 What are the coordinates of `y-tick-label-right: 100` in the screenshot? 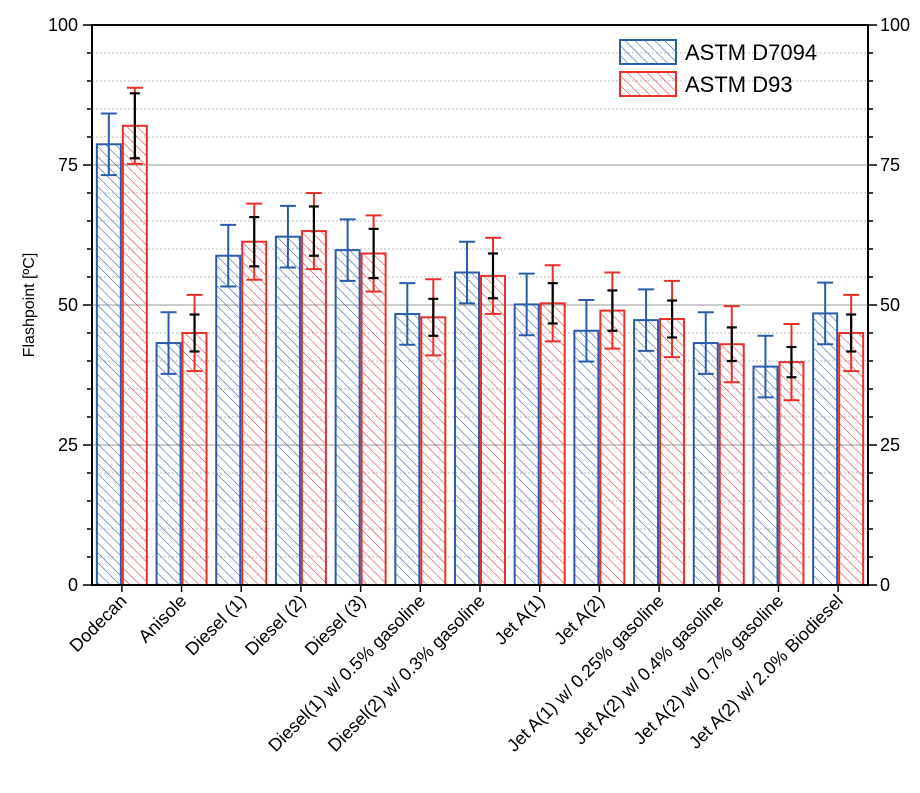 It's located at (895, 25).